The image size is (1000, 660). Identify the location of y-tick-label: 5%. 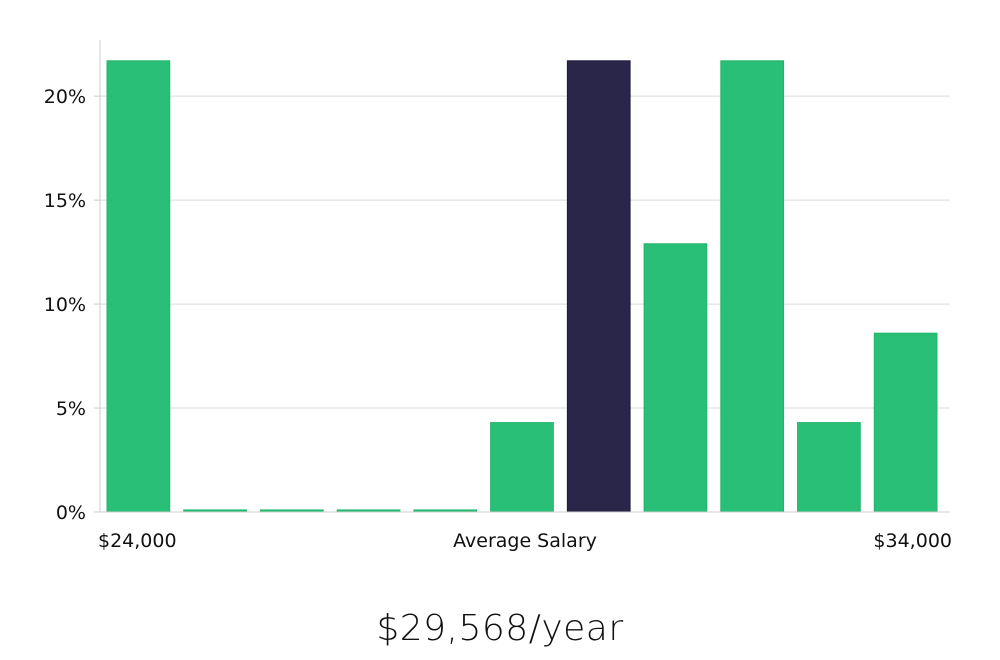
(71, 409).